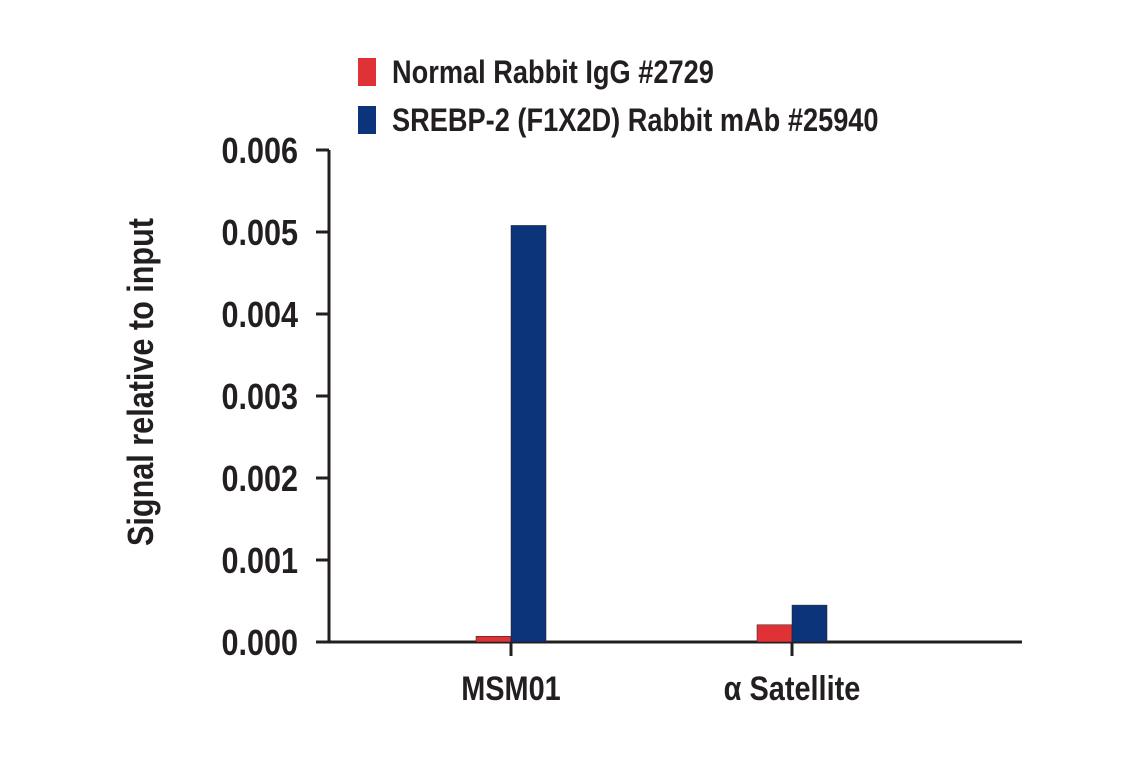 This screenshot has width=1141, height=768. What do you see at coordinates (142, 382) in the screenshot?
I see `y-axis-label: Signal relative to input` at bounding box center [142, 382].